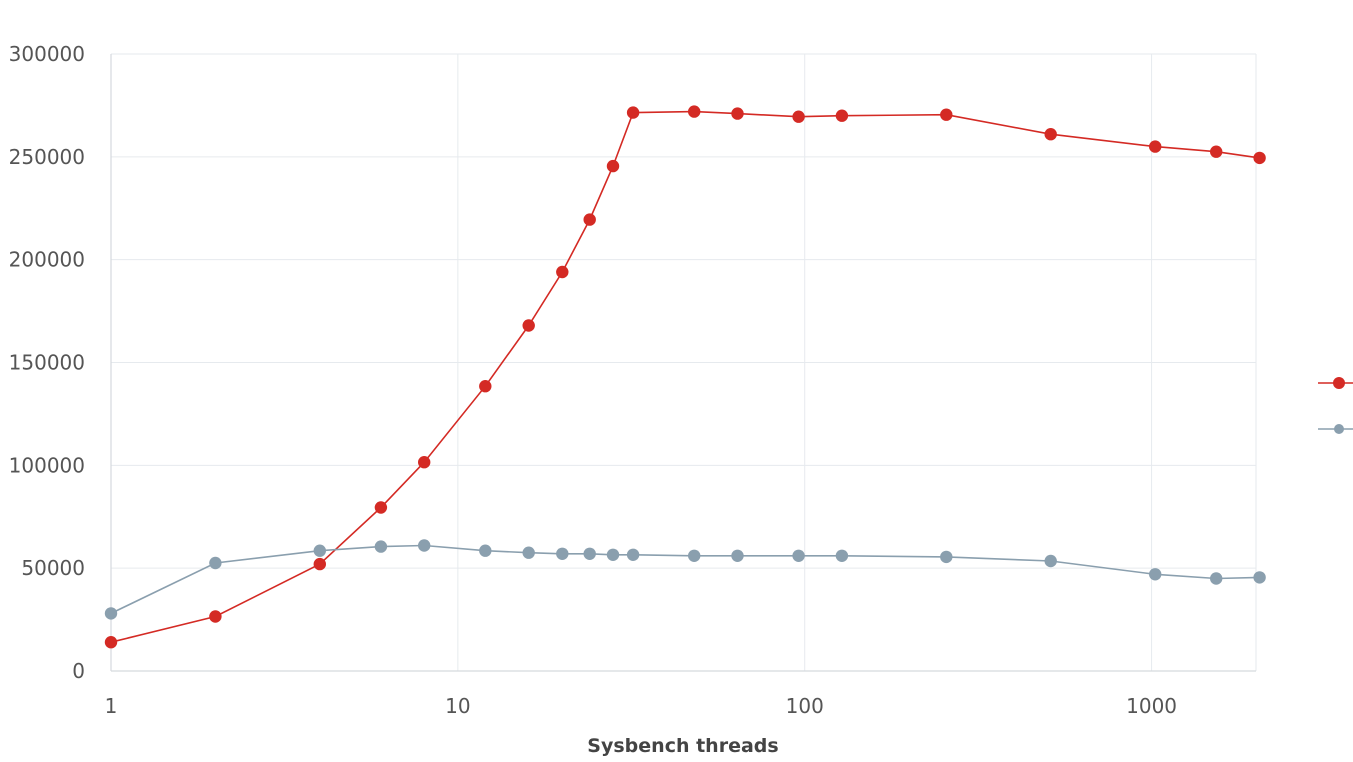 This screenshot has height=762, width=1353. Describe the element at coordinates (457, 706) in the screenshot. I see `x-tick-label: 10` at that location.